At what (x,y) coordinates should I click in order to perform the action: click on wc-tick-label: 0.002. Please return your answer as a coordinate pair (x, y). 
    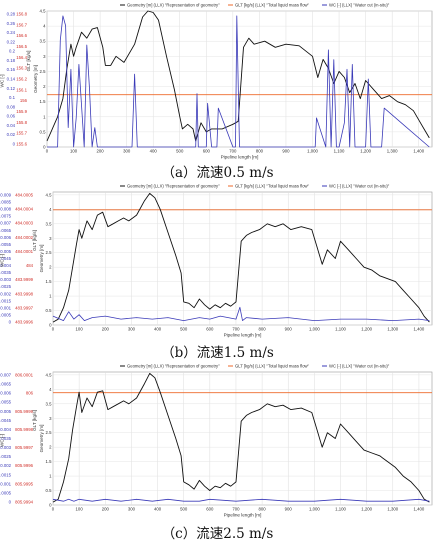
    Looking at the image, I should click on (5, 465).